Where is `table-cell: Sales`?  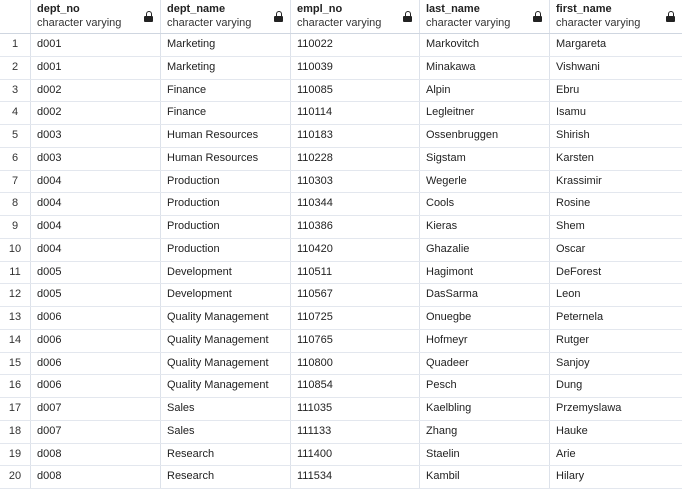 table-cell: Sales is located at coordinates (226, 431).